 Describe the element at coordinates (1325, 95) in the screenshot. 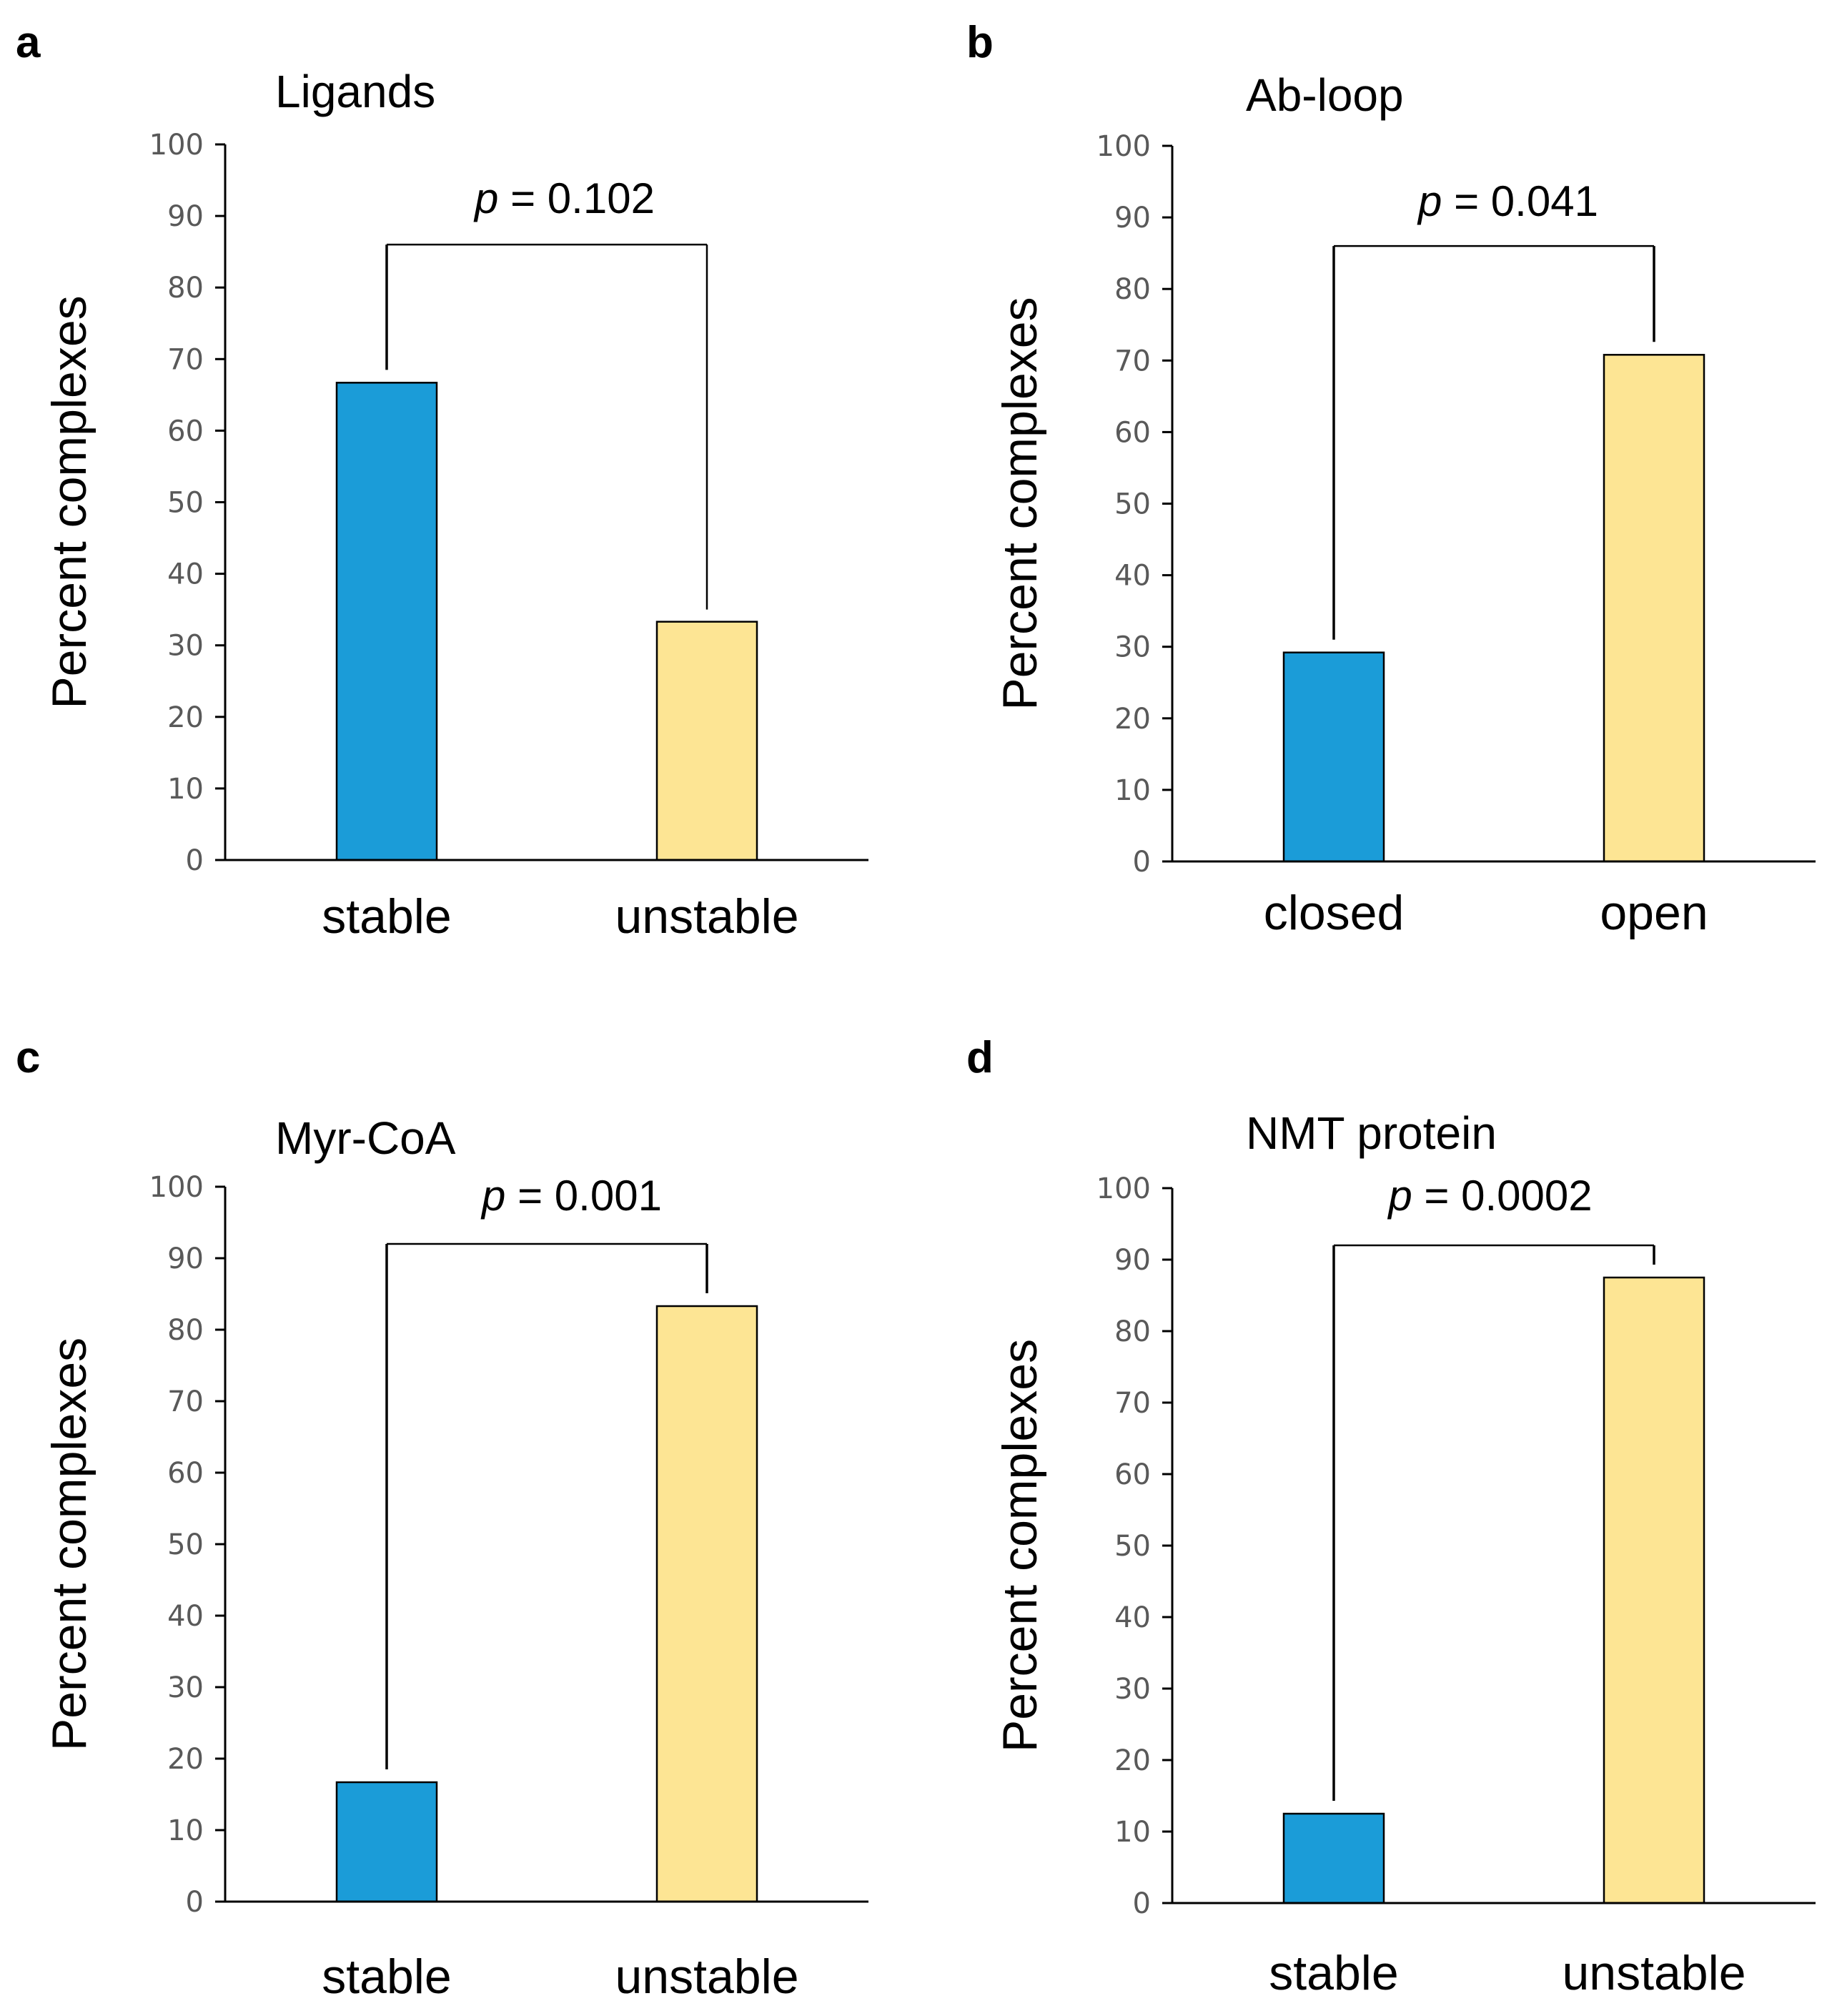

I see `chart-title: Ab-loop` at that location.